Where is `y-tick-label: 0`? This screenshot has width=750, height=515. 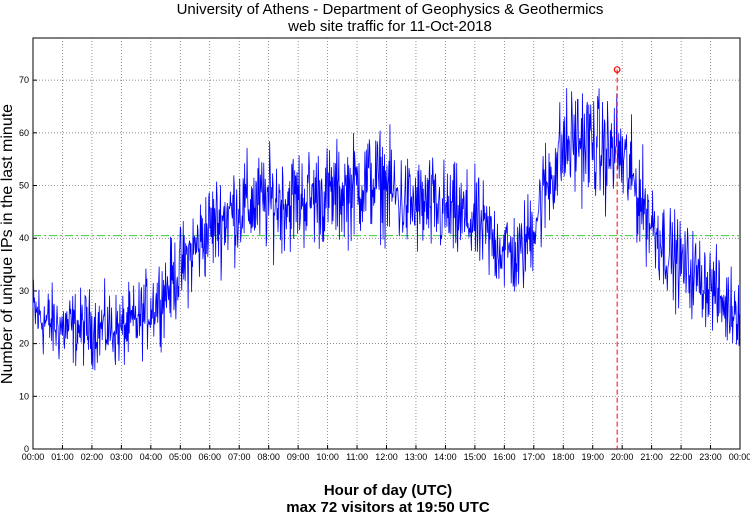 y-tick-label: 0 is located at coordinates (26, 449).